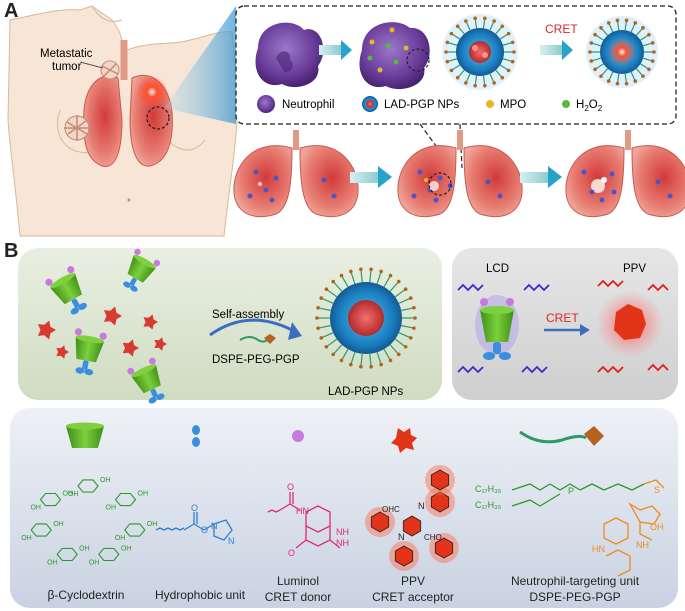 The image size is (685, 611). I want to click on legend-neutrophil, so click(266, 104).